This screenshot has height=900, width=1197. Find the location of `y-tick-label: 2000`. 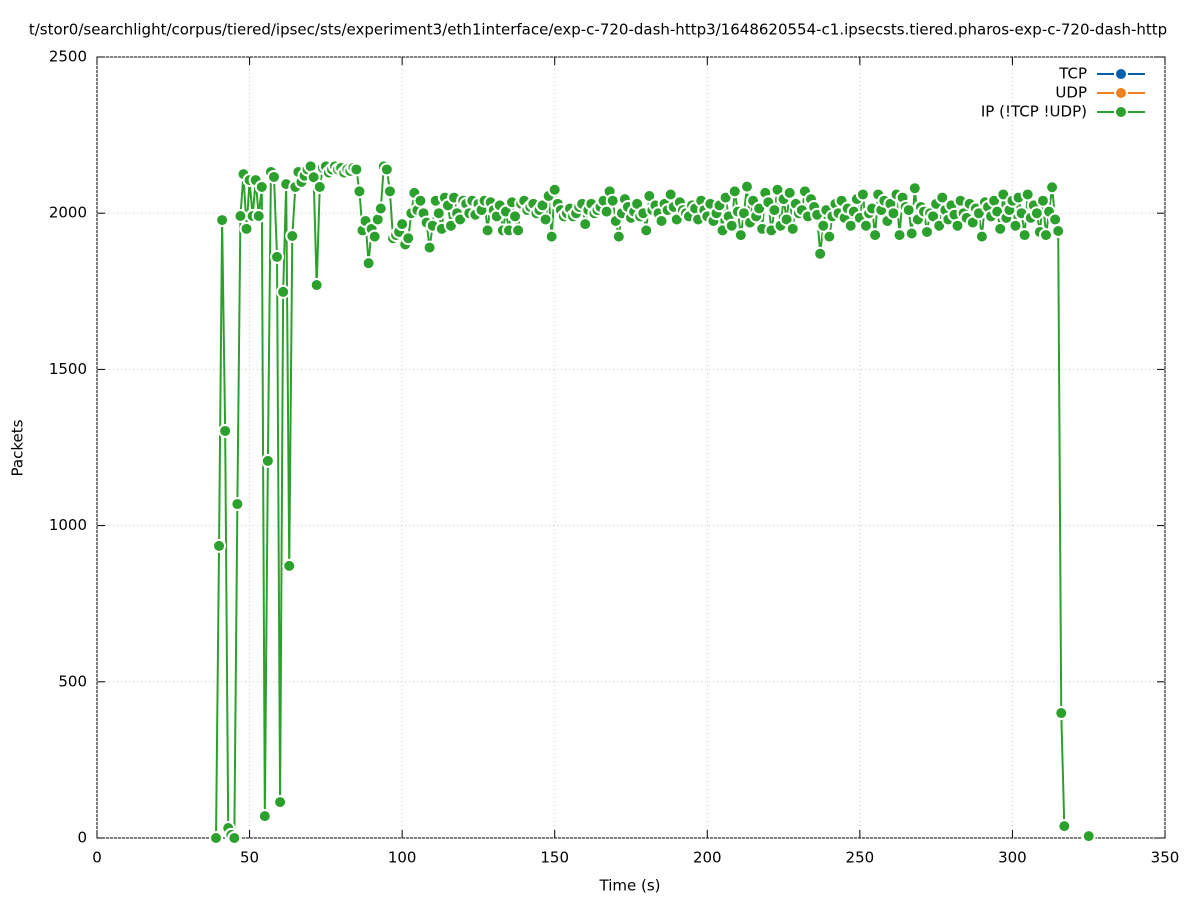

y-tick-label: 2000 is located at coordinates (68, 213).